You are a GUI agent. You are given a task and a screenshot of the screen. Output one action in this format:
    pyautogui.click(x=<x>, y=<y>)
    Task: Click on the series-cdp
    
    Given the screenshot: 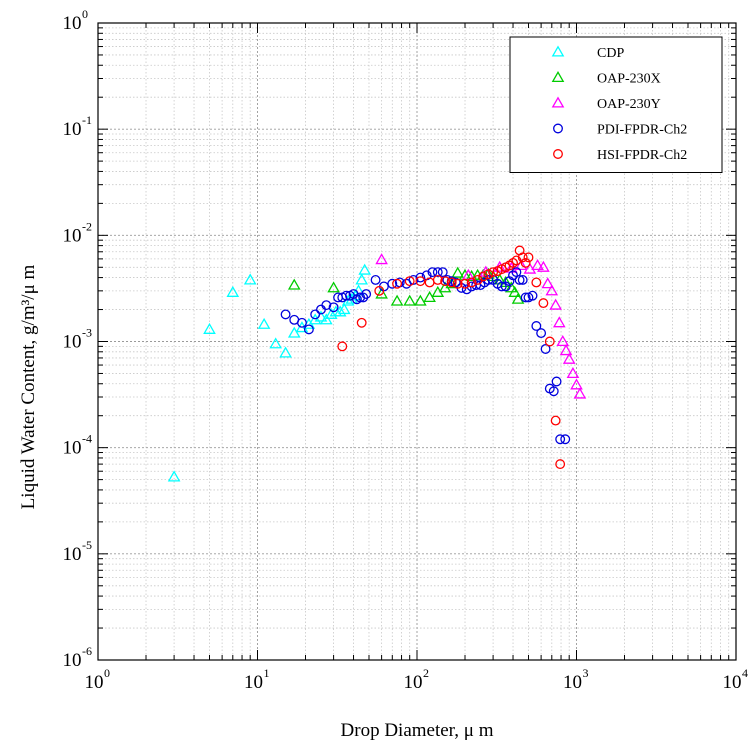 What is the action you would take?
    pyautogui.click(x=269, y=372)
    